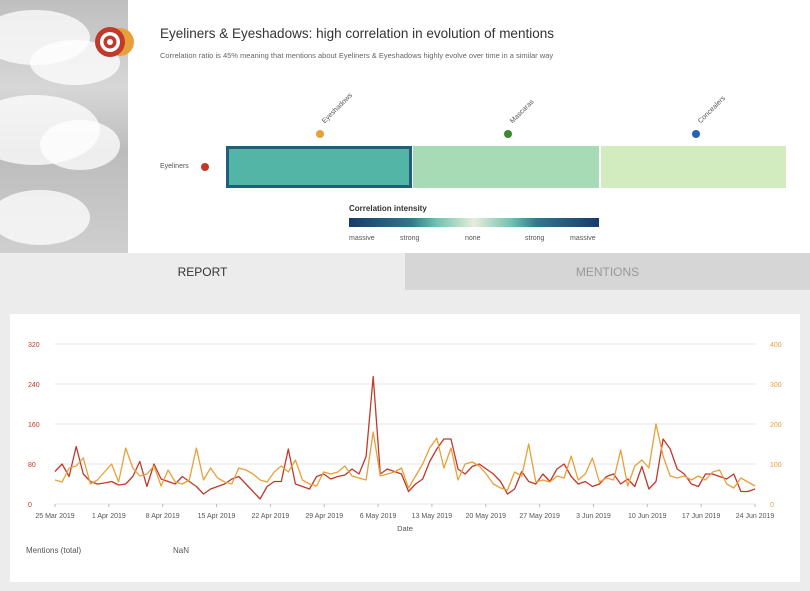 The width and height of the screenshot is (810, 591). Describe the element at coordinates (338, 108) in the screenshot. I see `column-label-eyeshadows: Eyeshadows` at that location.